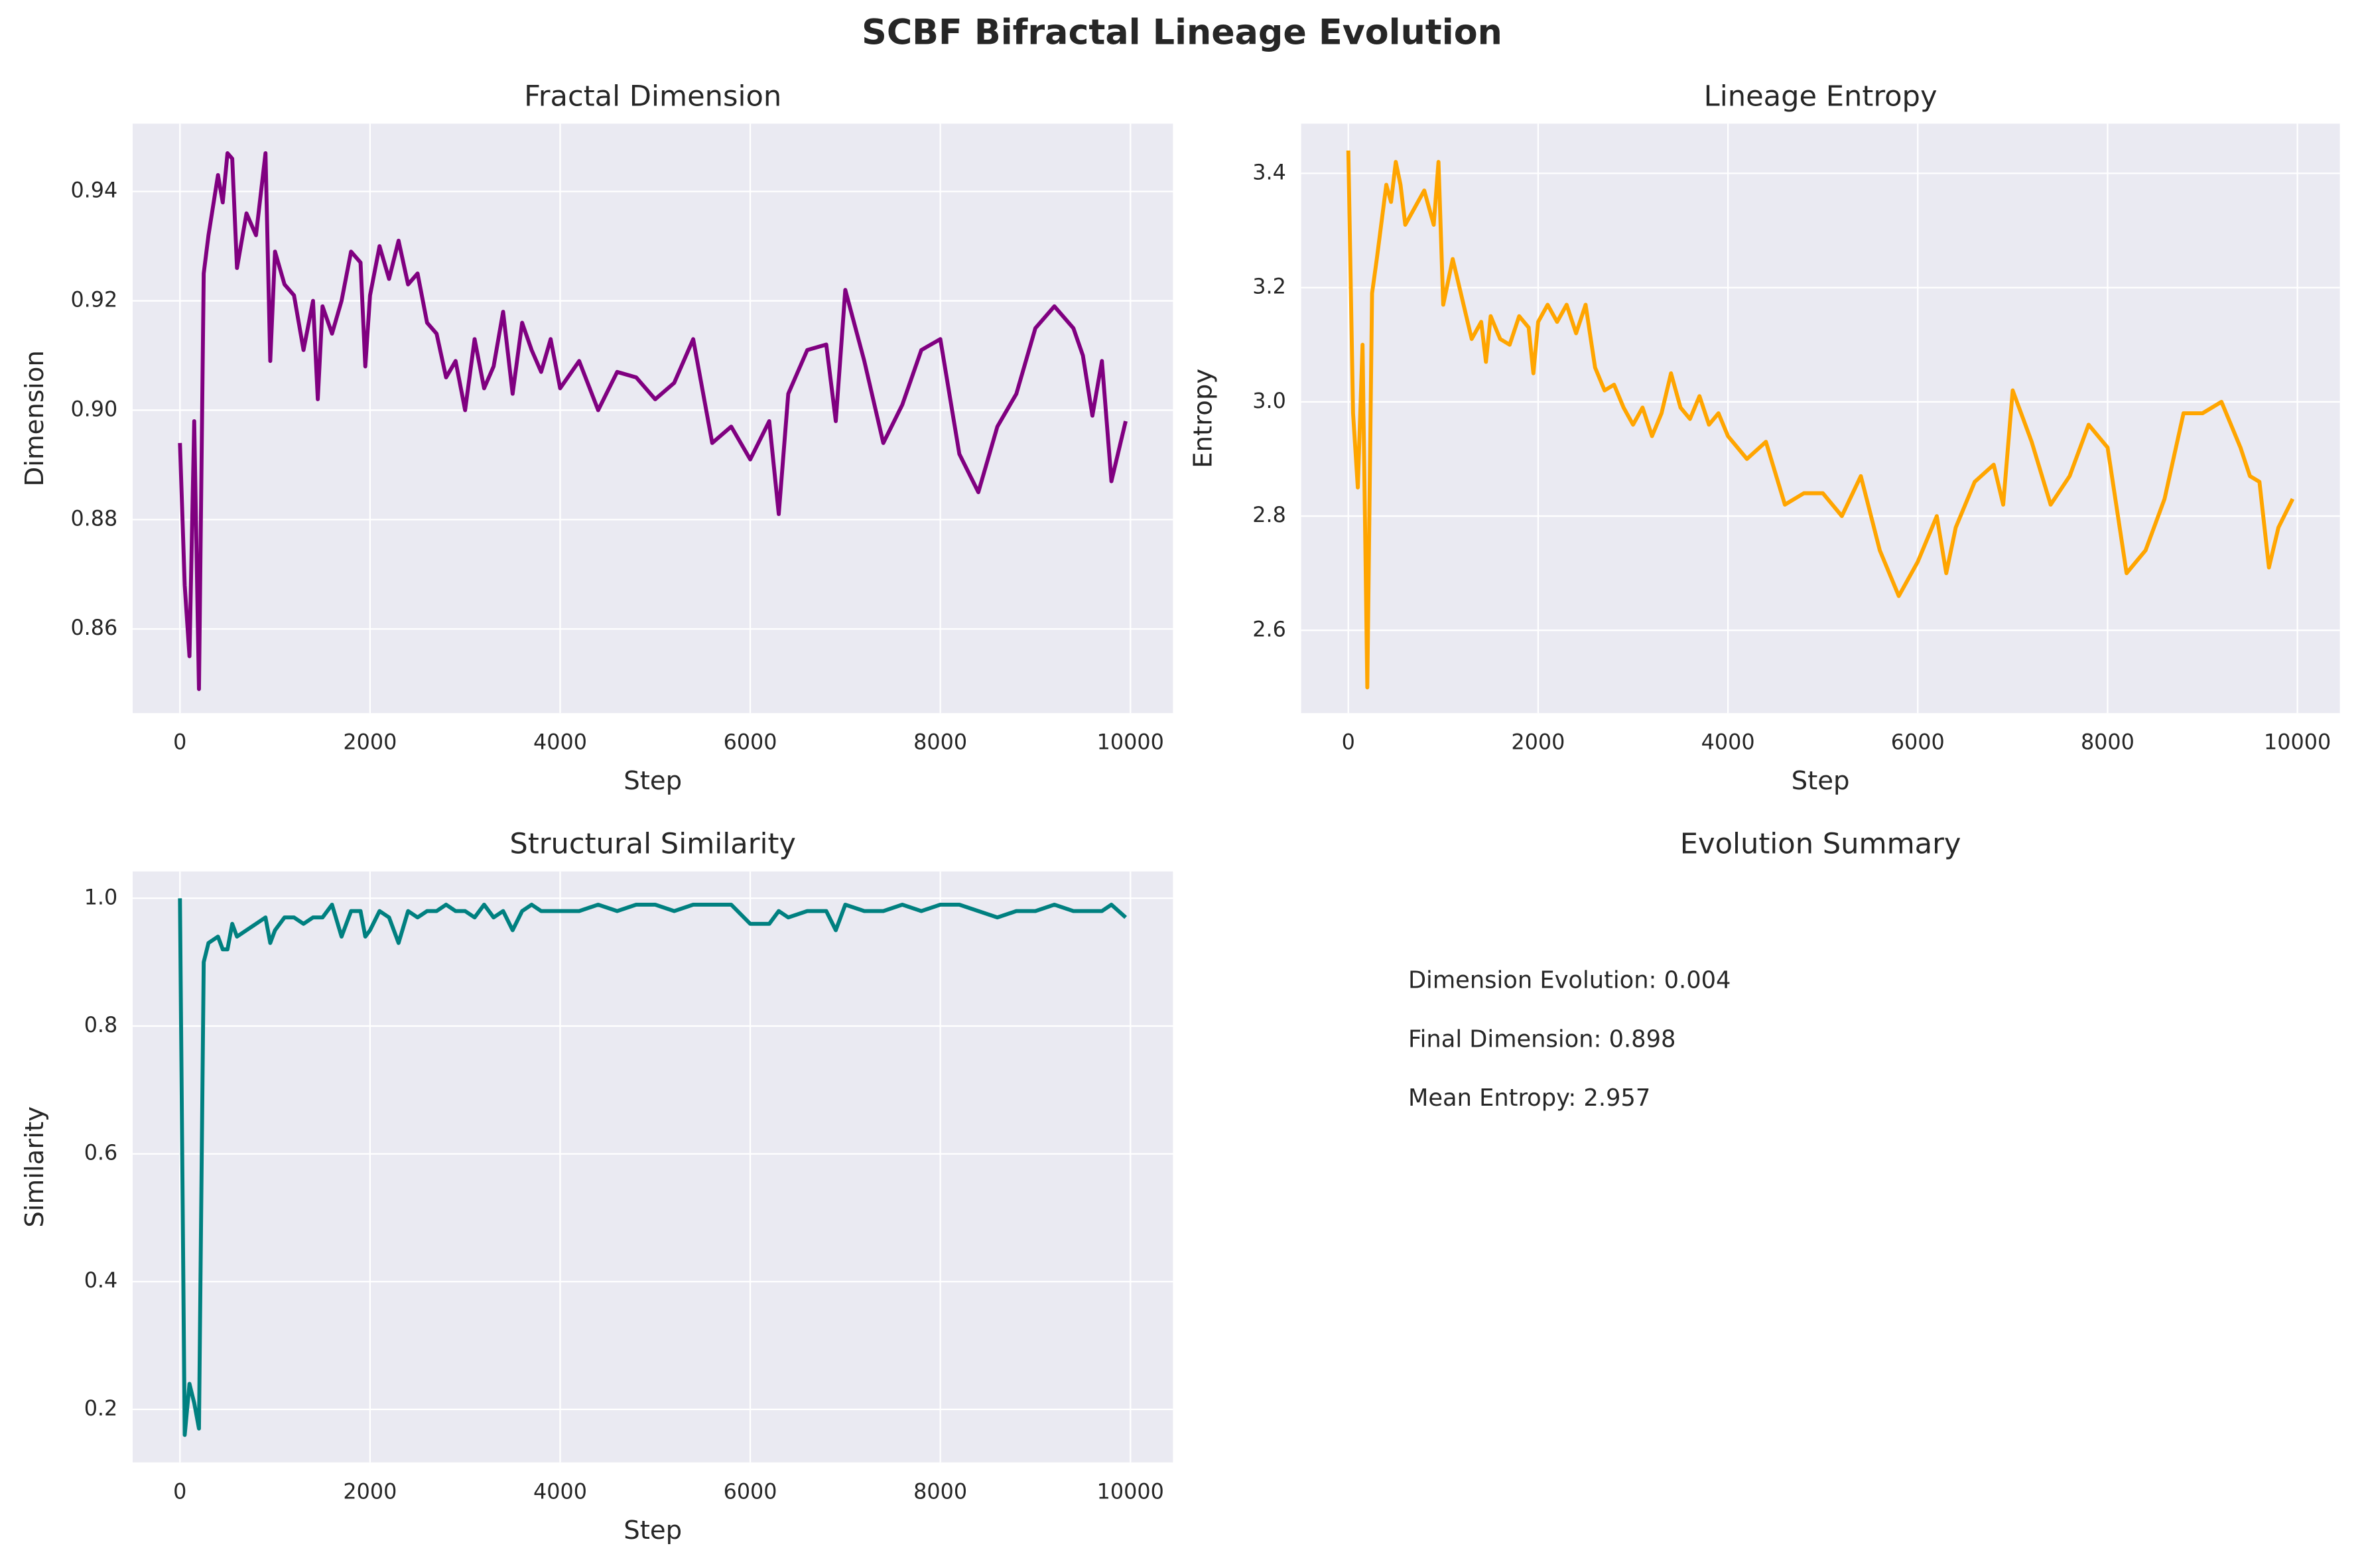  I want to click on summary-text: Dimension Evolution: 0.004, so click(1569, 981).